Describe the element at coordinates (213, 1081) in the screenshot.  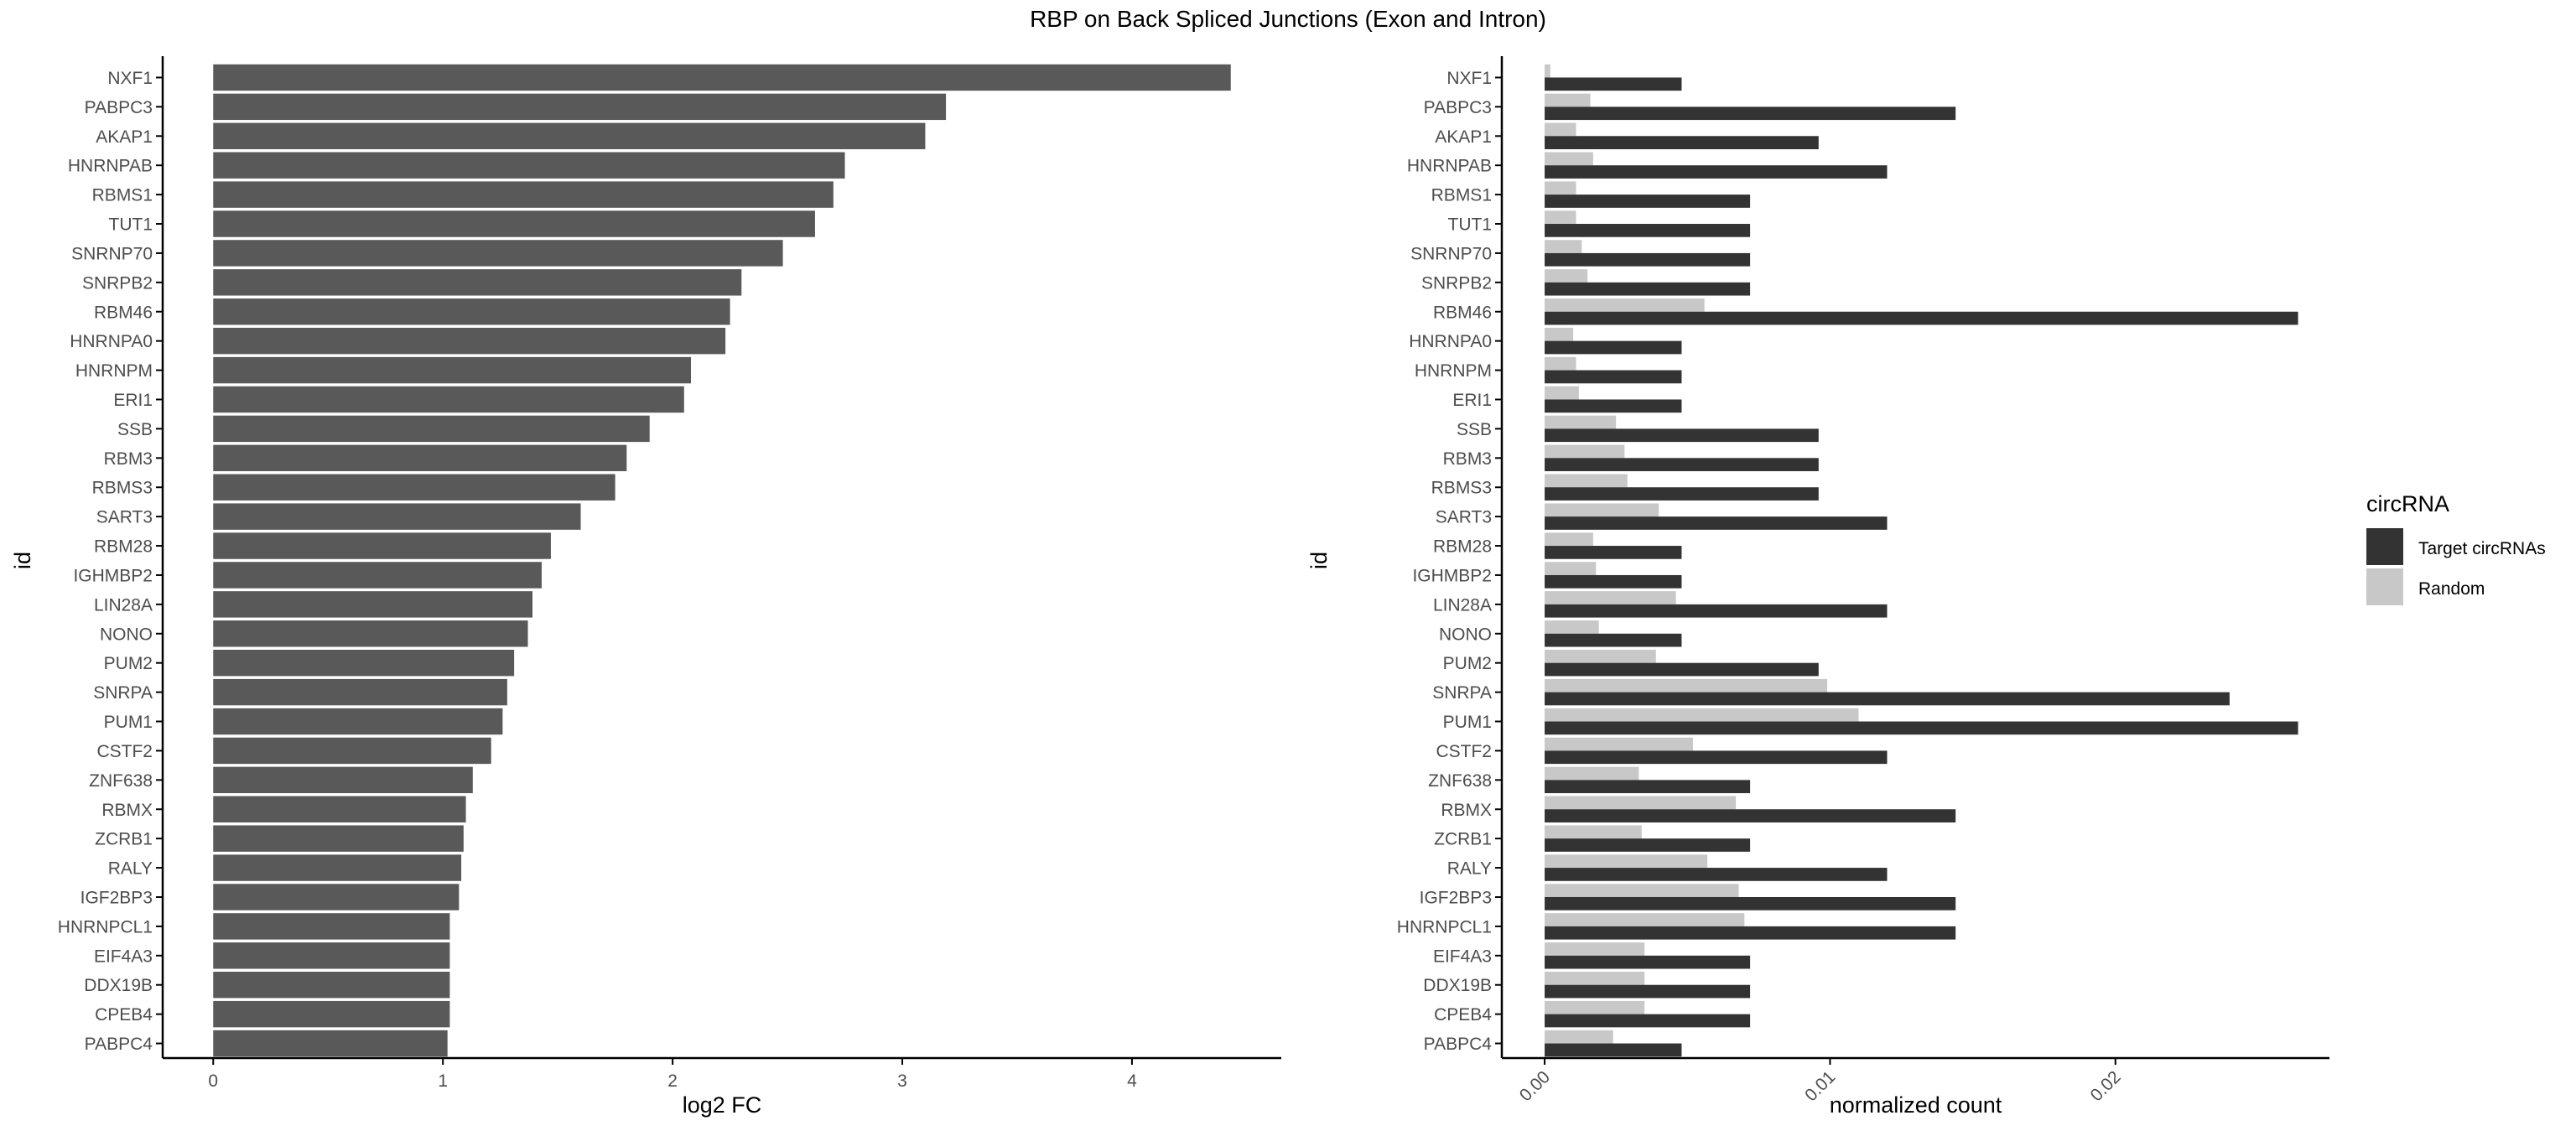
I see `left-x-tick-label: 0` at that location.